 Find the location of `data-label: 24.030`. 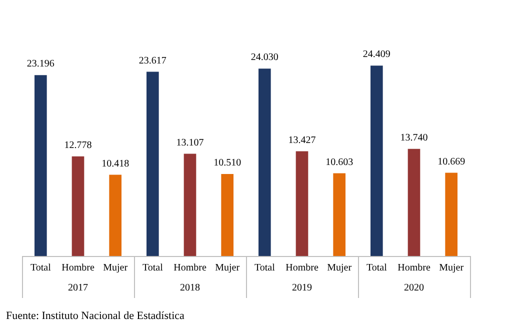

data-label: 24.030 is located at coordinates (264, 58).